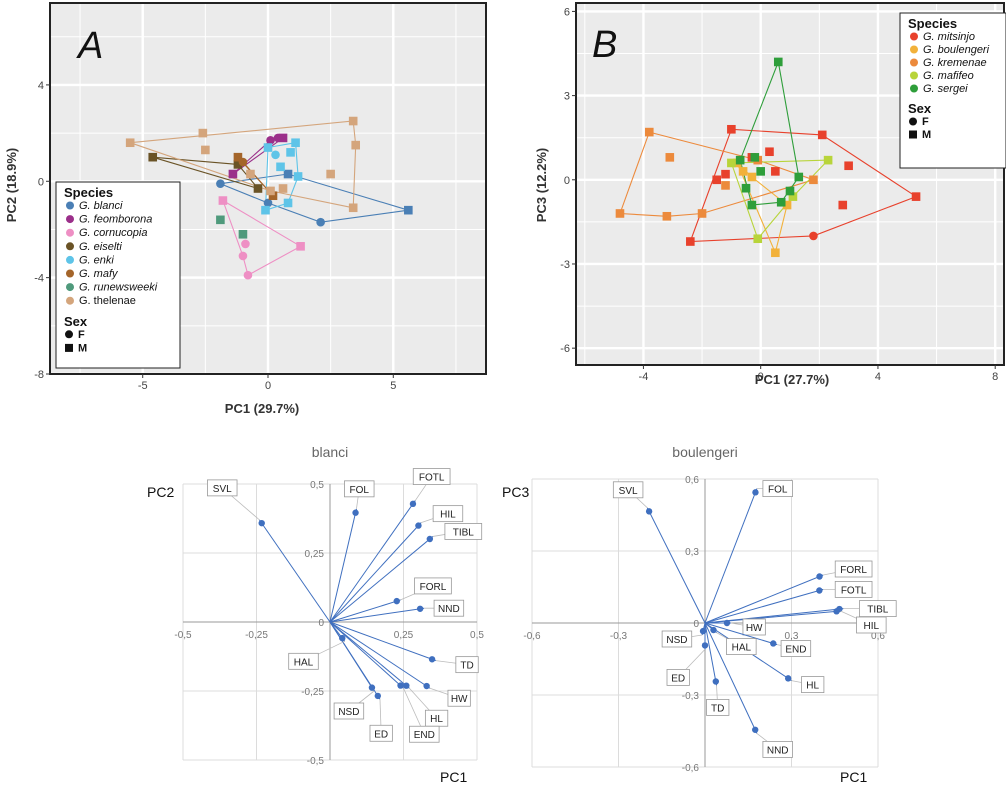 This screenshot has height=786, width=1006. I want to click on vector-label: NND, so click(449, 609).